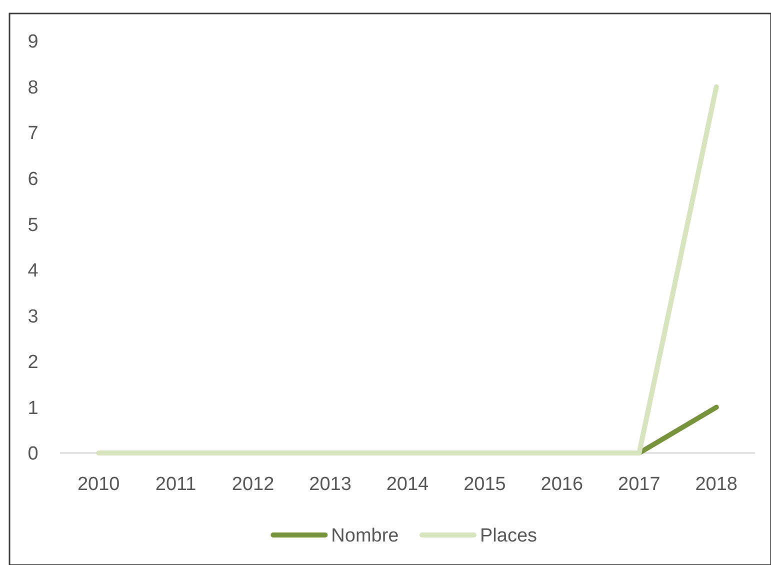 Image resolution: width=771 pixels, height=565 pixels. Describe the element at coordinates (253, 484) in the screenshot. I see `x-tick-label: 2012` at that location.